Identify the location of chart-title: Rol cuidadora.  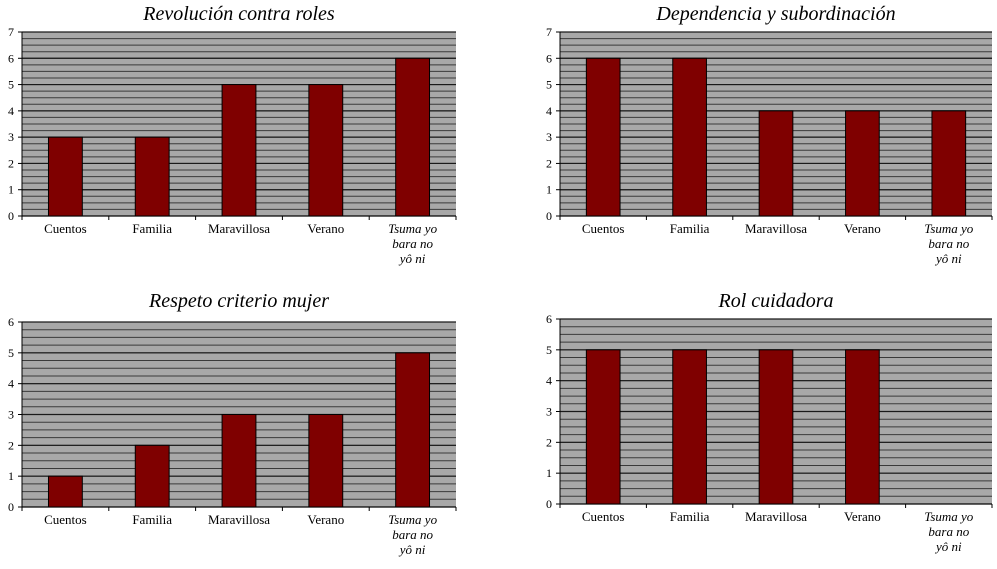
(776, 301).